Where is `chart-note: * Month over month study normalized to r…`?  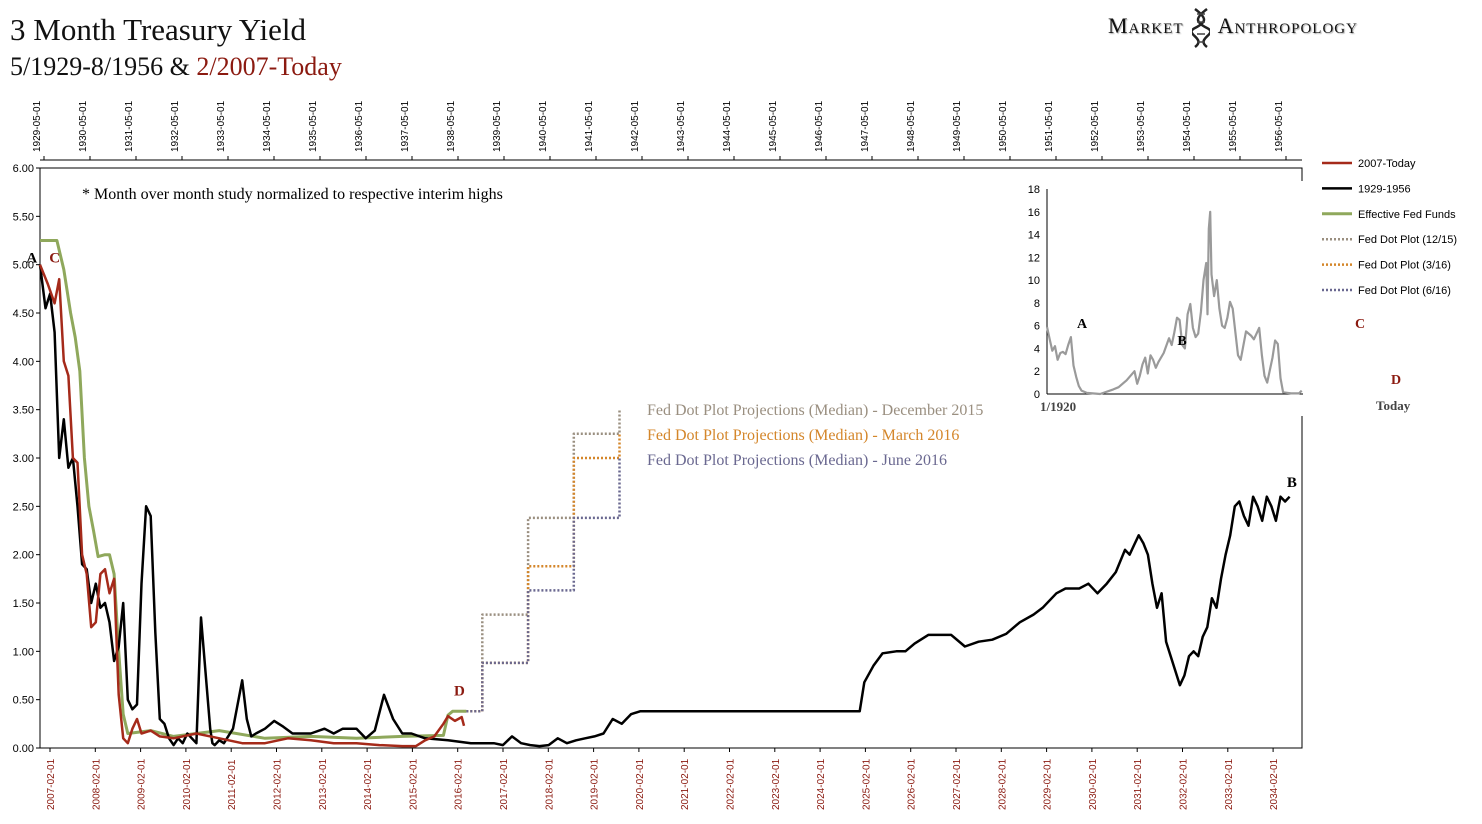 chart-note: * Month over month study normalized to r… is located at coordinates (292, 194).